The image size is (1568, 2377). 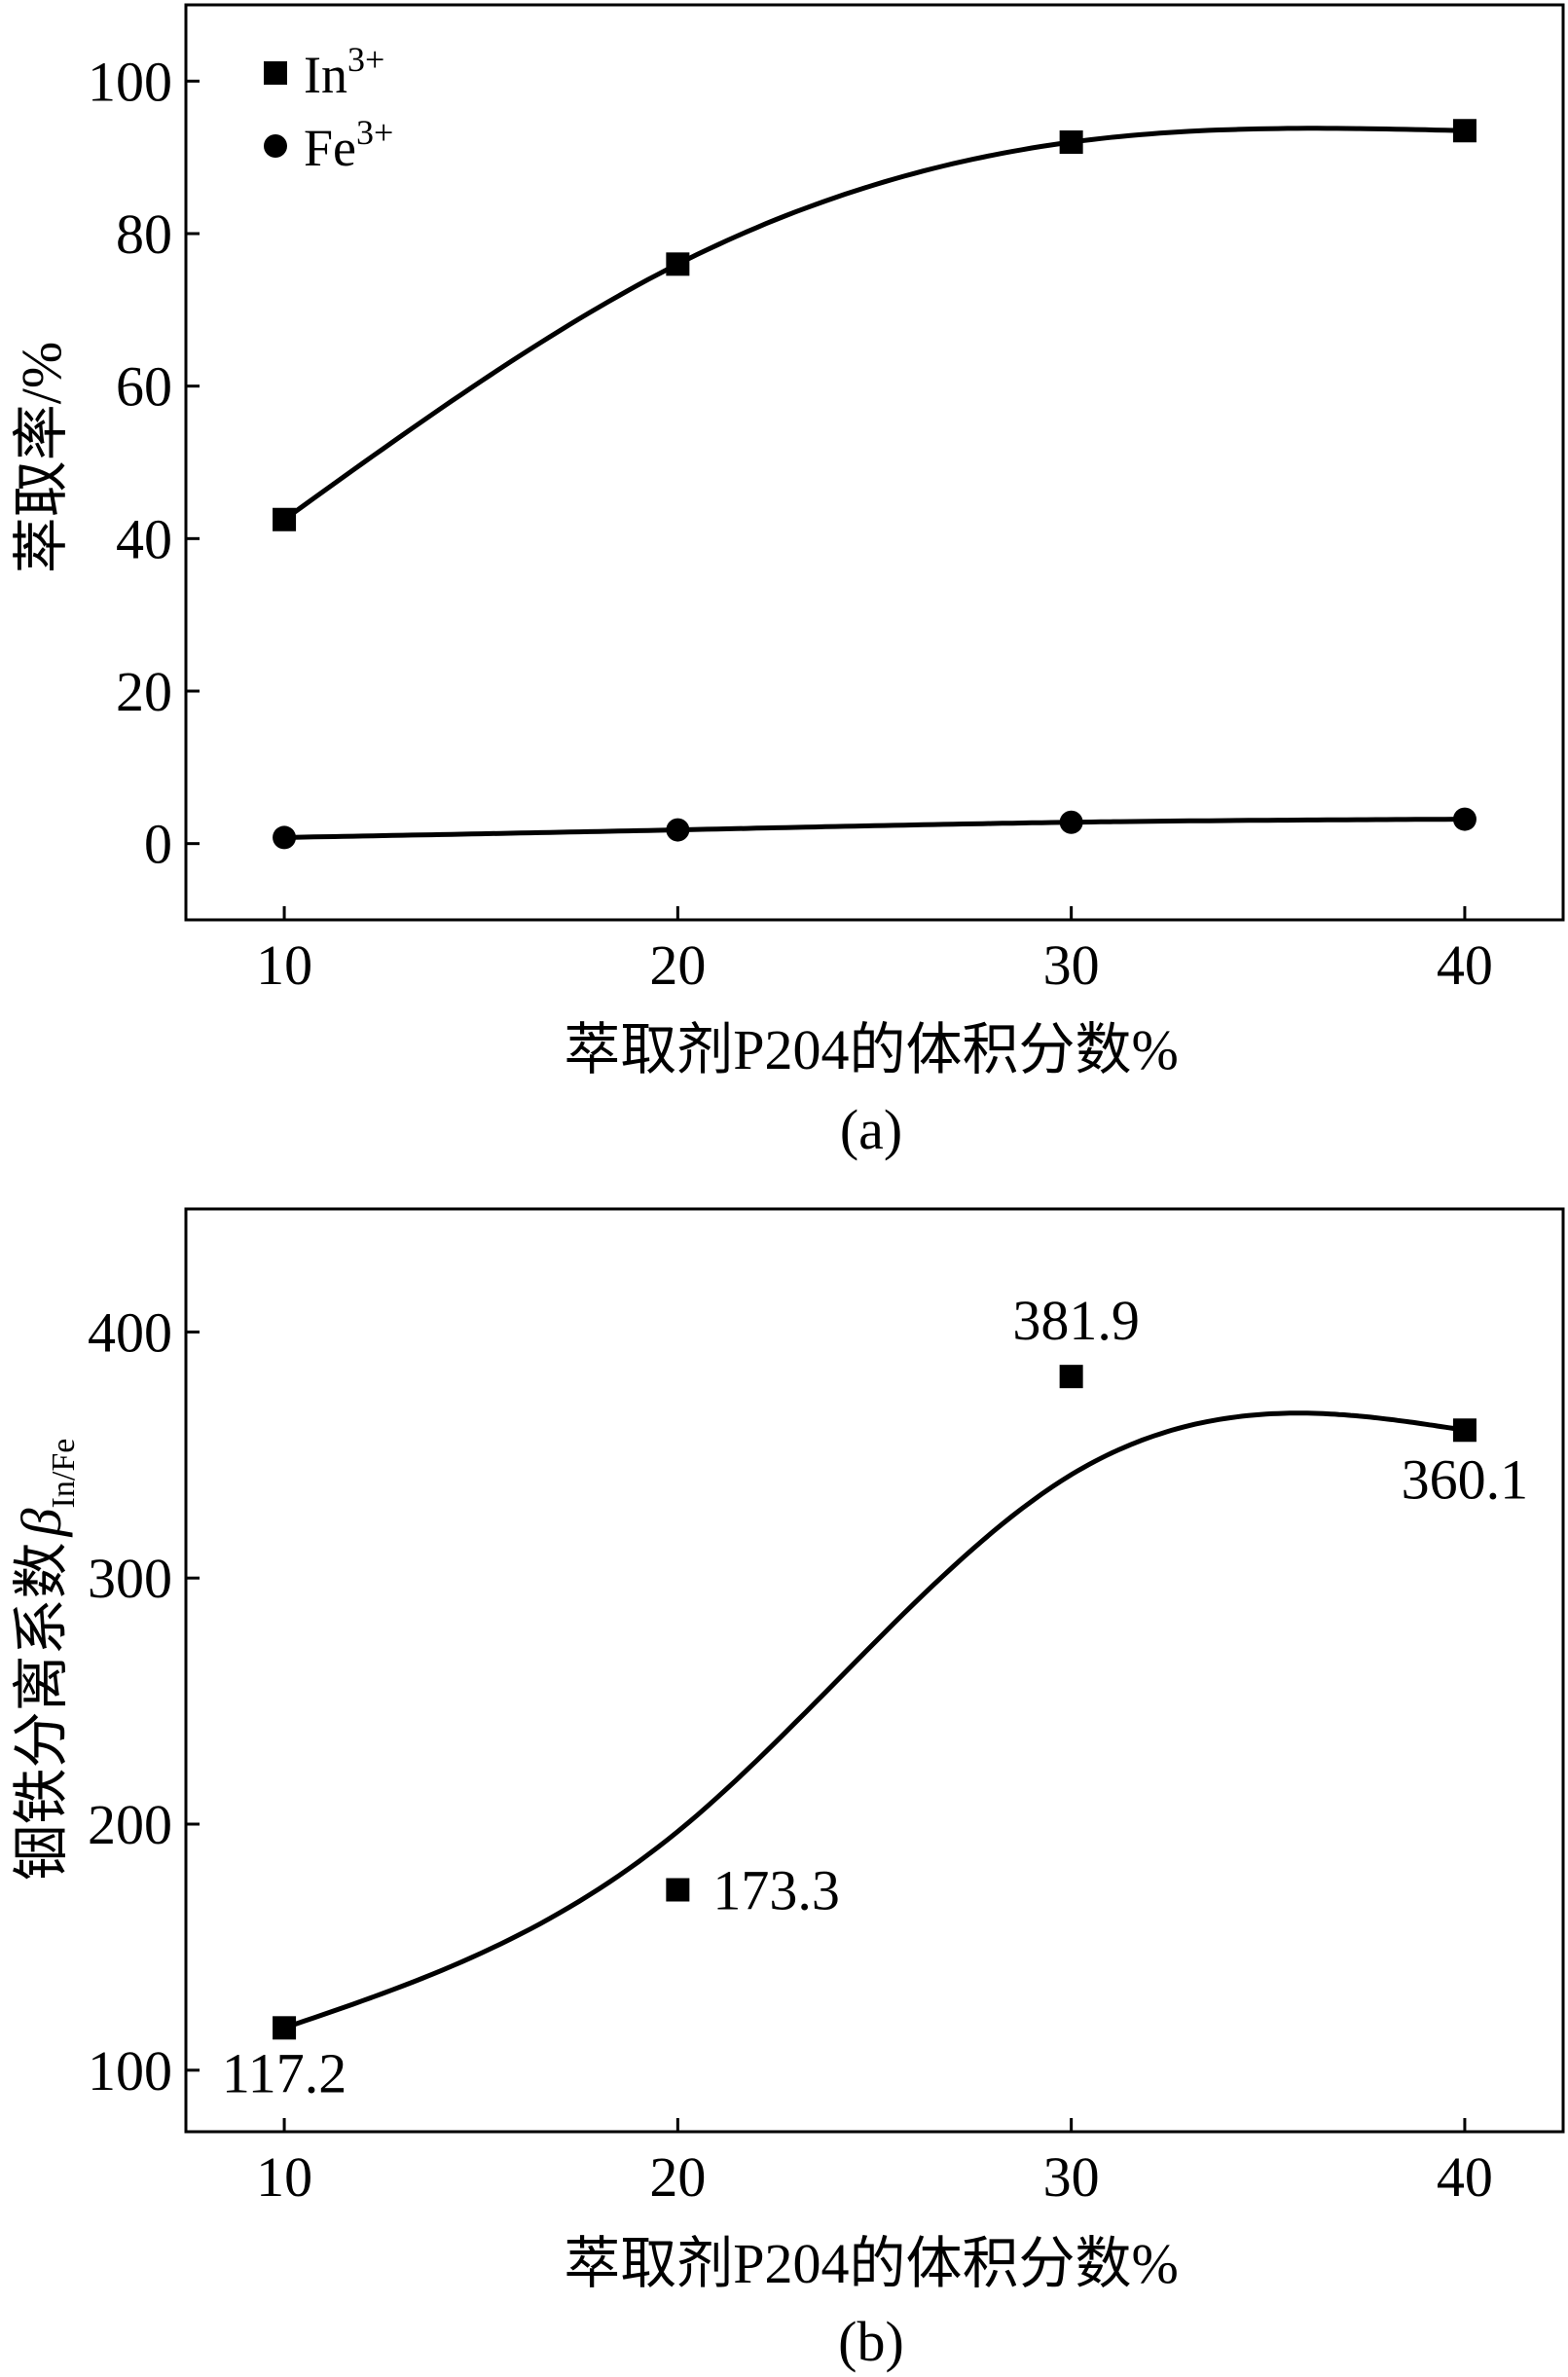 I want to click on panel-caption-a: (a), so click(x=871, y=1129).